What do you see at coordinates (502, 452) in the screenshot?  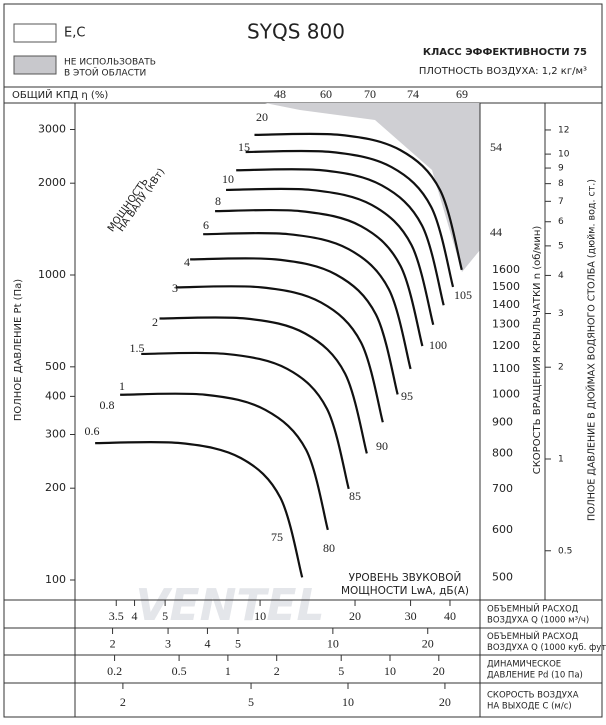 I see `speed-label: 800` at bounding box center [502, 452].